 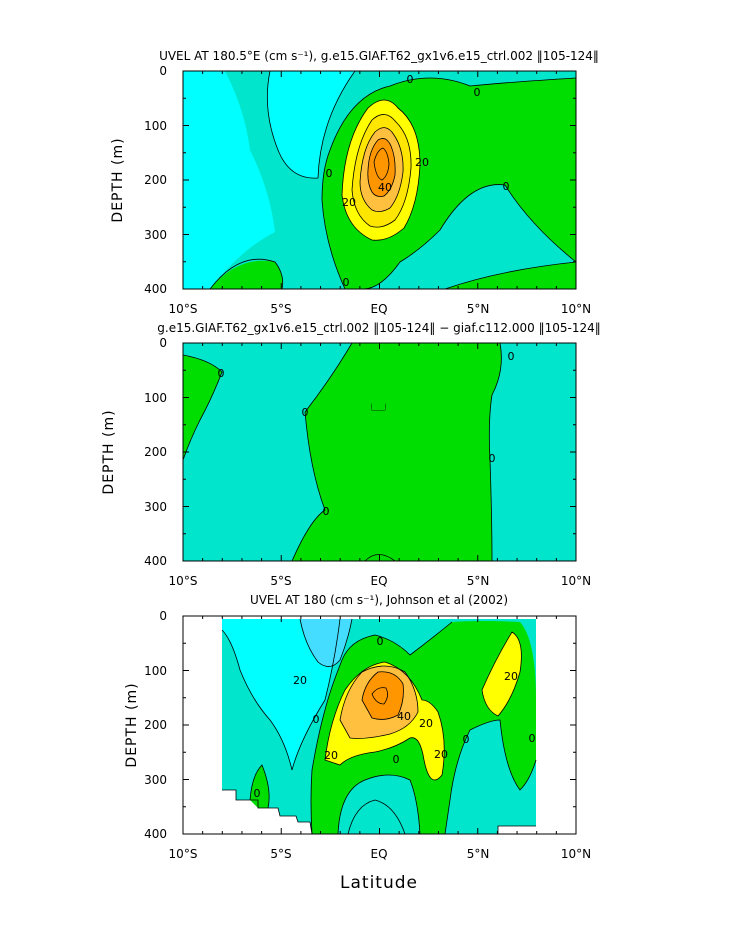 I want to click on panel-1-ylabel: DEPTH (m), so click(x=118, y=179).